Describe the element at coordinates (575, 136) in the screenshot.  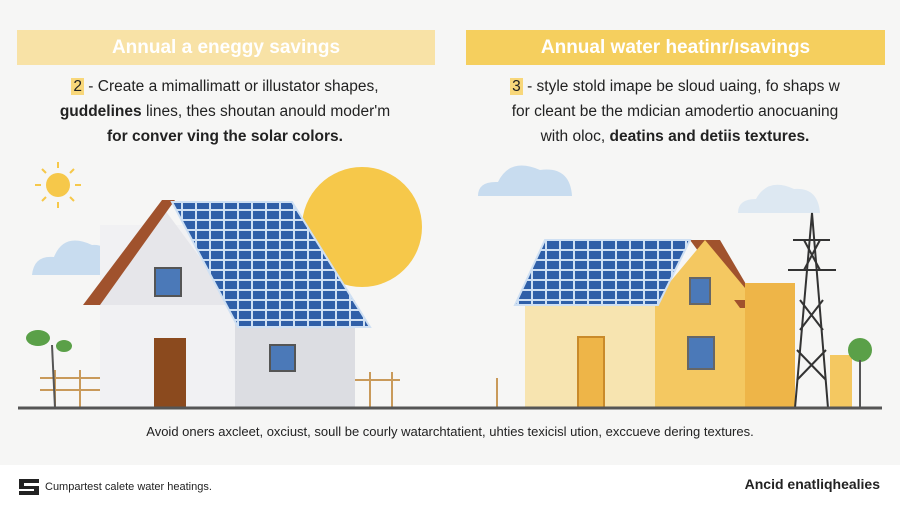
I see `desc-line: with oloc,` at that location.